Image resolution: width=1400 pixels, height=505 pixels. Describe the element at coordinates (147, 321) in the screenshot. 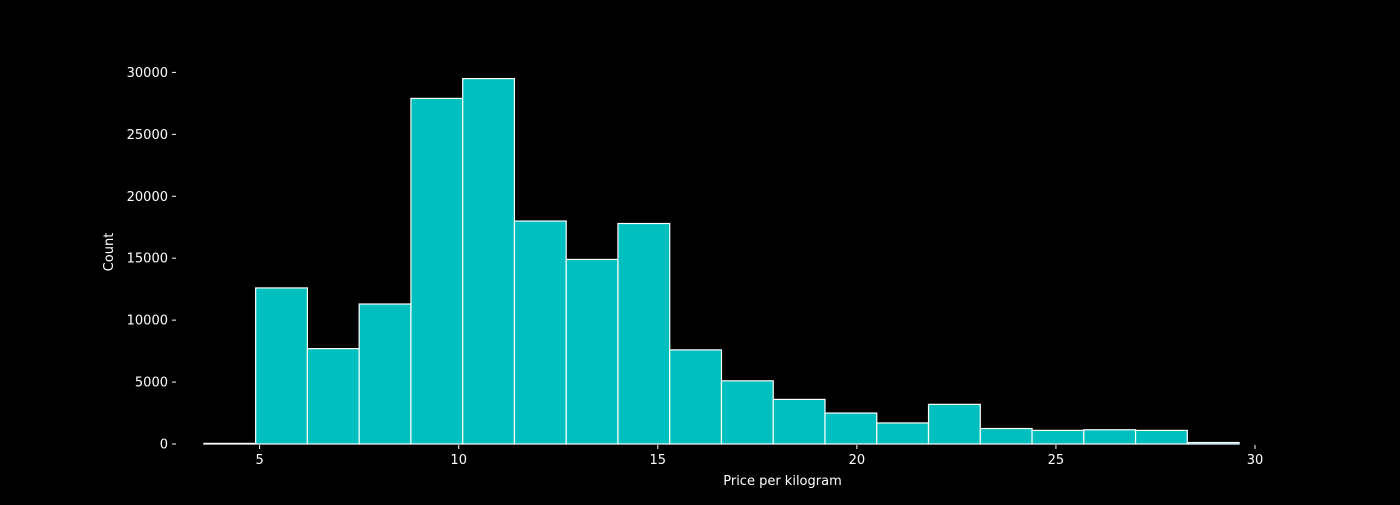

I see `y-tick-label: 10000` at that location.